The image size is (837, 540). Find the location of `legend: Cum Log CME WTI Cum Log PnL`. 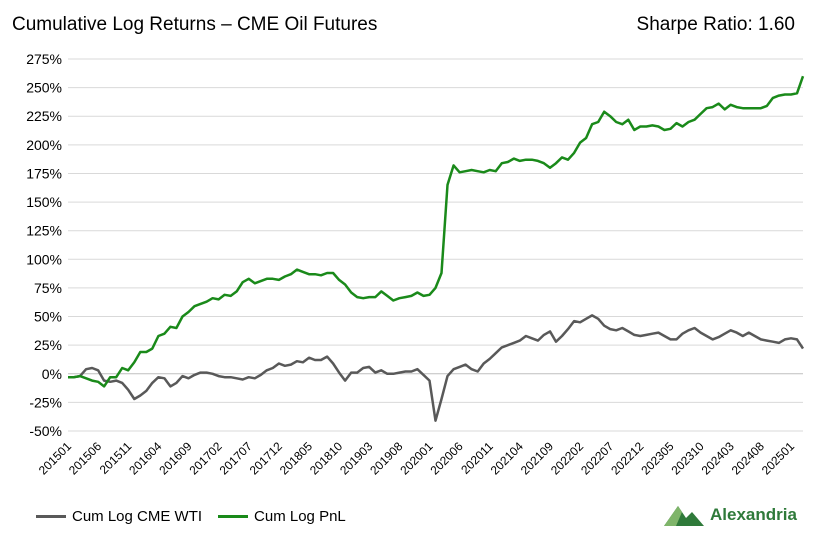

legend: Cum Log CME WTI Cum Log PnL is located at coordinates (199, 516).